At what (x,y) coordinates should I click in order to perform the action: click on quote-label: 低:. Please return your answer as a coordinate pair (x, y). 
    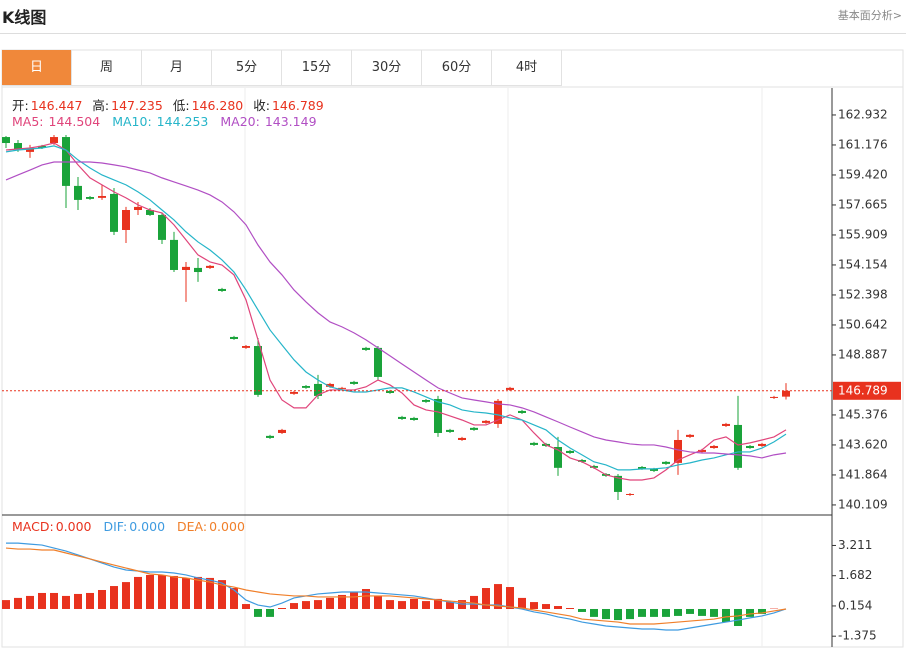
    Looking at the image, I should click on (181, 105).